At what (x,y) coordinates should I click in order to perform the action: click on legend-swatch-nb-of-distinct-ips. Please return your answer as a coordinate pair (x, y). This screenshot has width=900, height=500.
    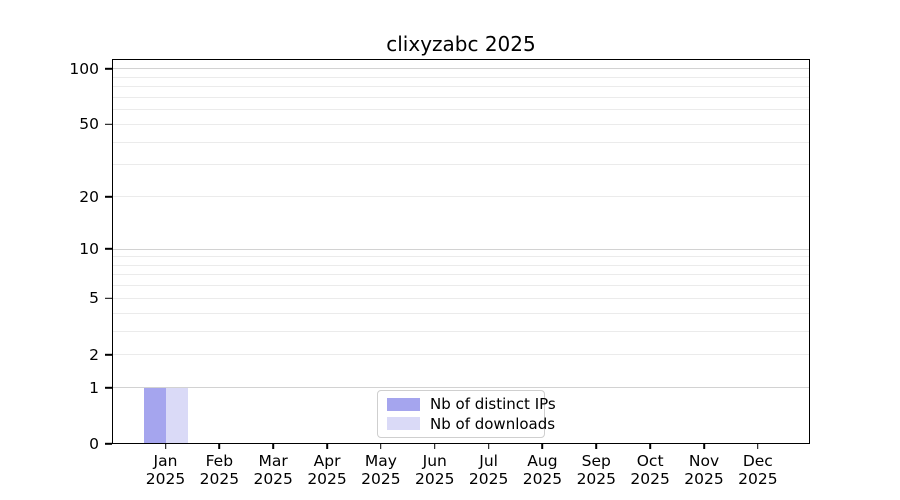
    Looking at the image, I should click on (403, 404).